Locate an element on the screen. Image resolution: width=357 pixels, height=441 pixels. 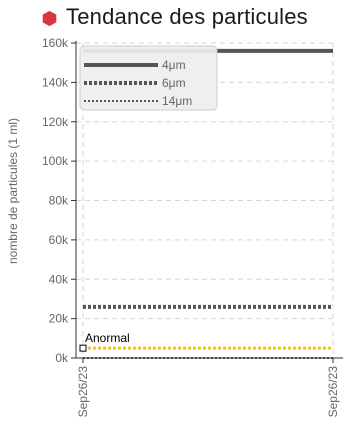
y-tick-label: 140k is located at coordinates (55, 82).